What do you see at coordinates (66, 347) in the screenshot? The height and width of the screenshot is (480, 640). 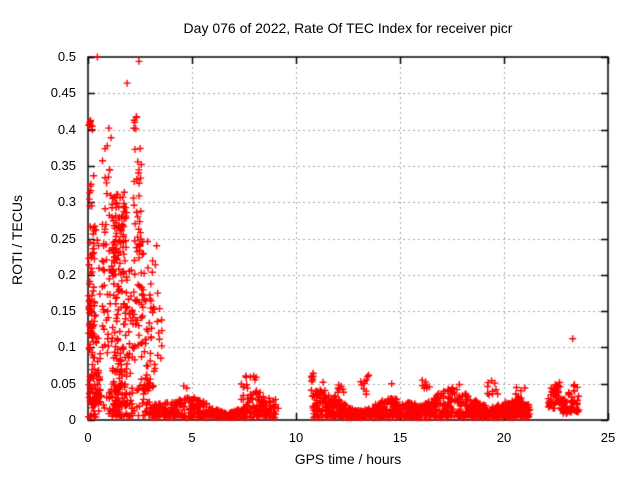 I see `y-tick-label-0.1: 0.1` at bounding box center [66, 347].